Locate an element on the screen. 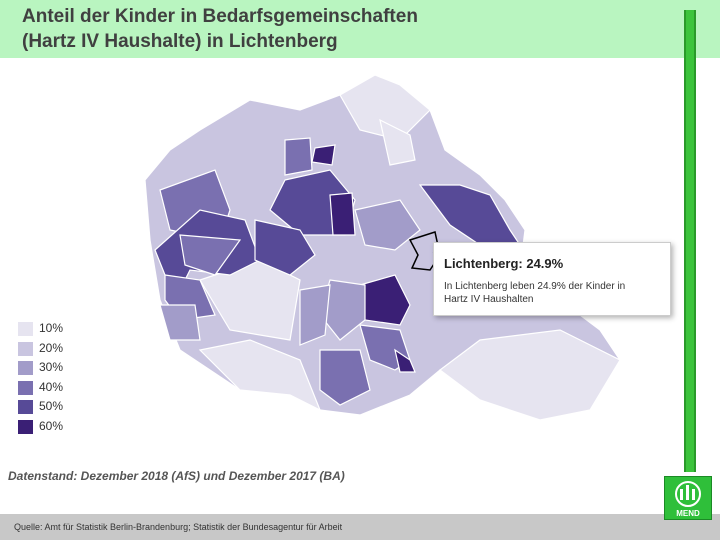 This screenshot has height=540, width=720. logo-icon is located at coordinates (688, 494).